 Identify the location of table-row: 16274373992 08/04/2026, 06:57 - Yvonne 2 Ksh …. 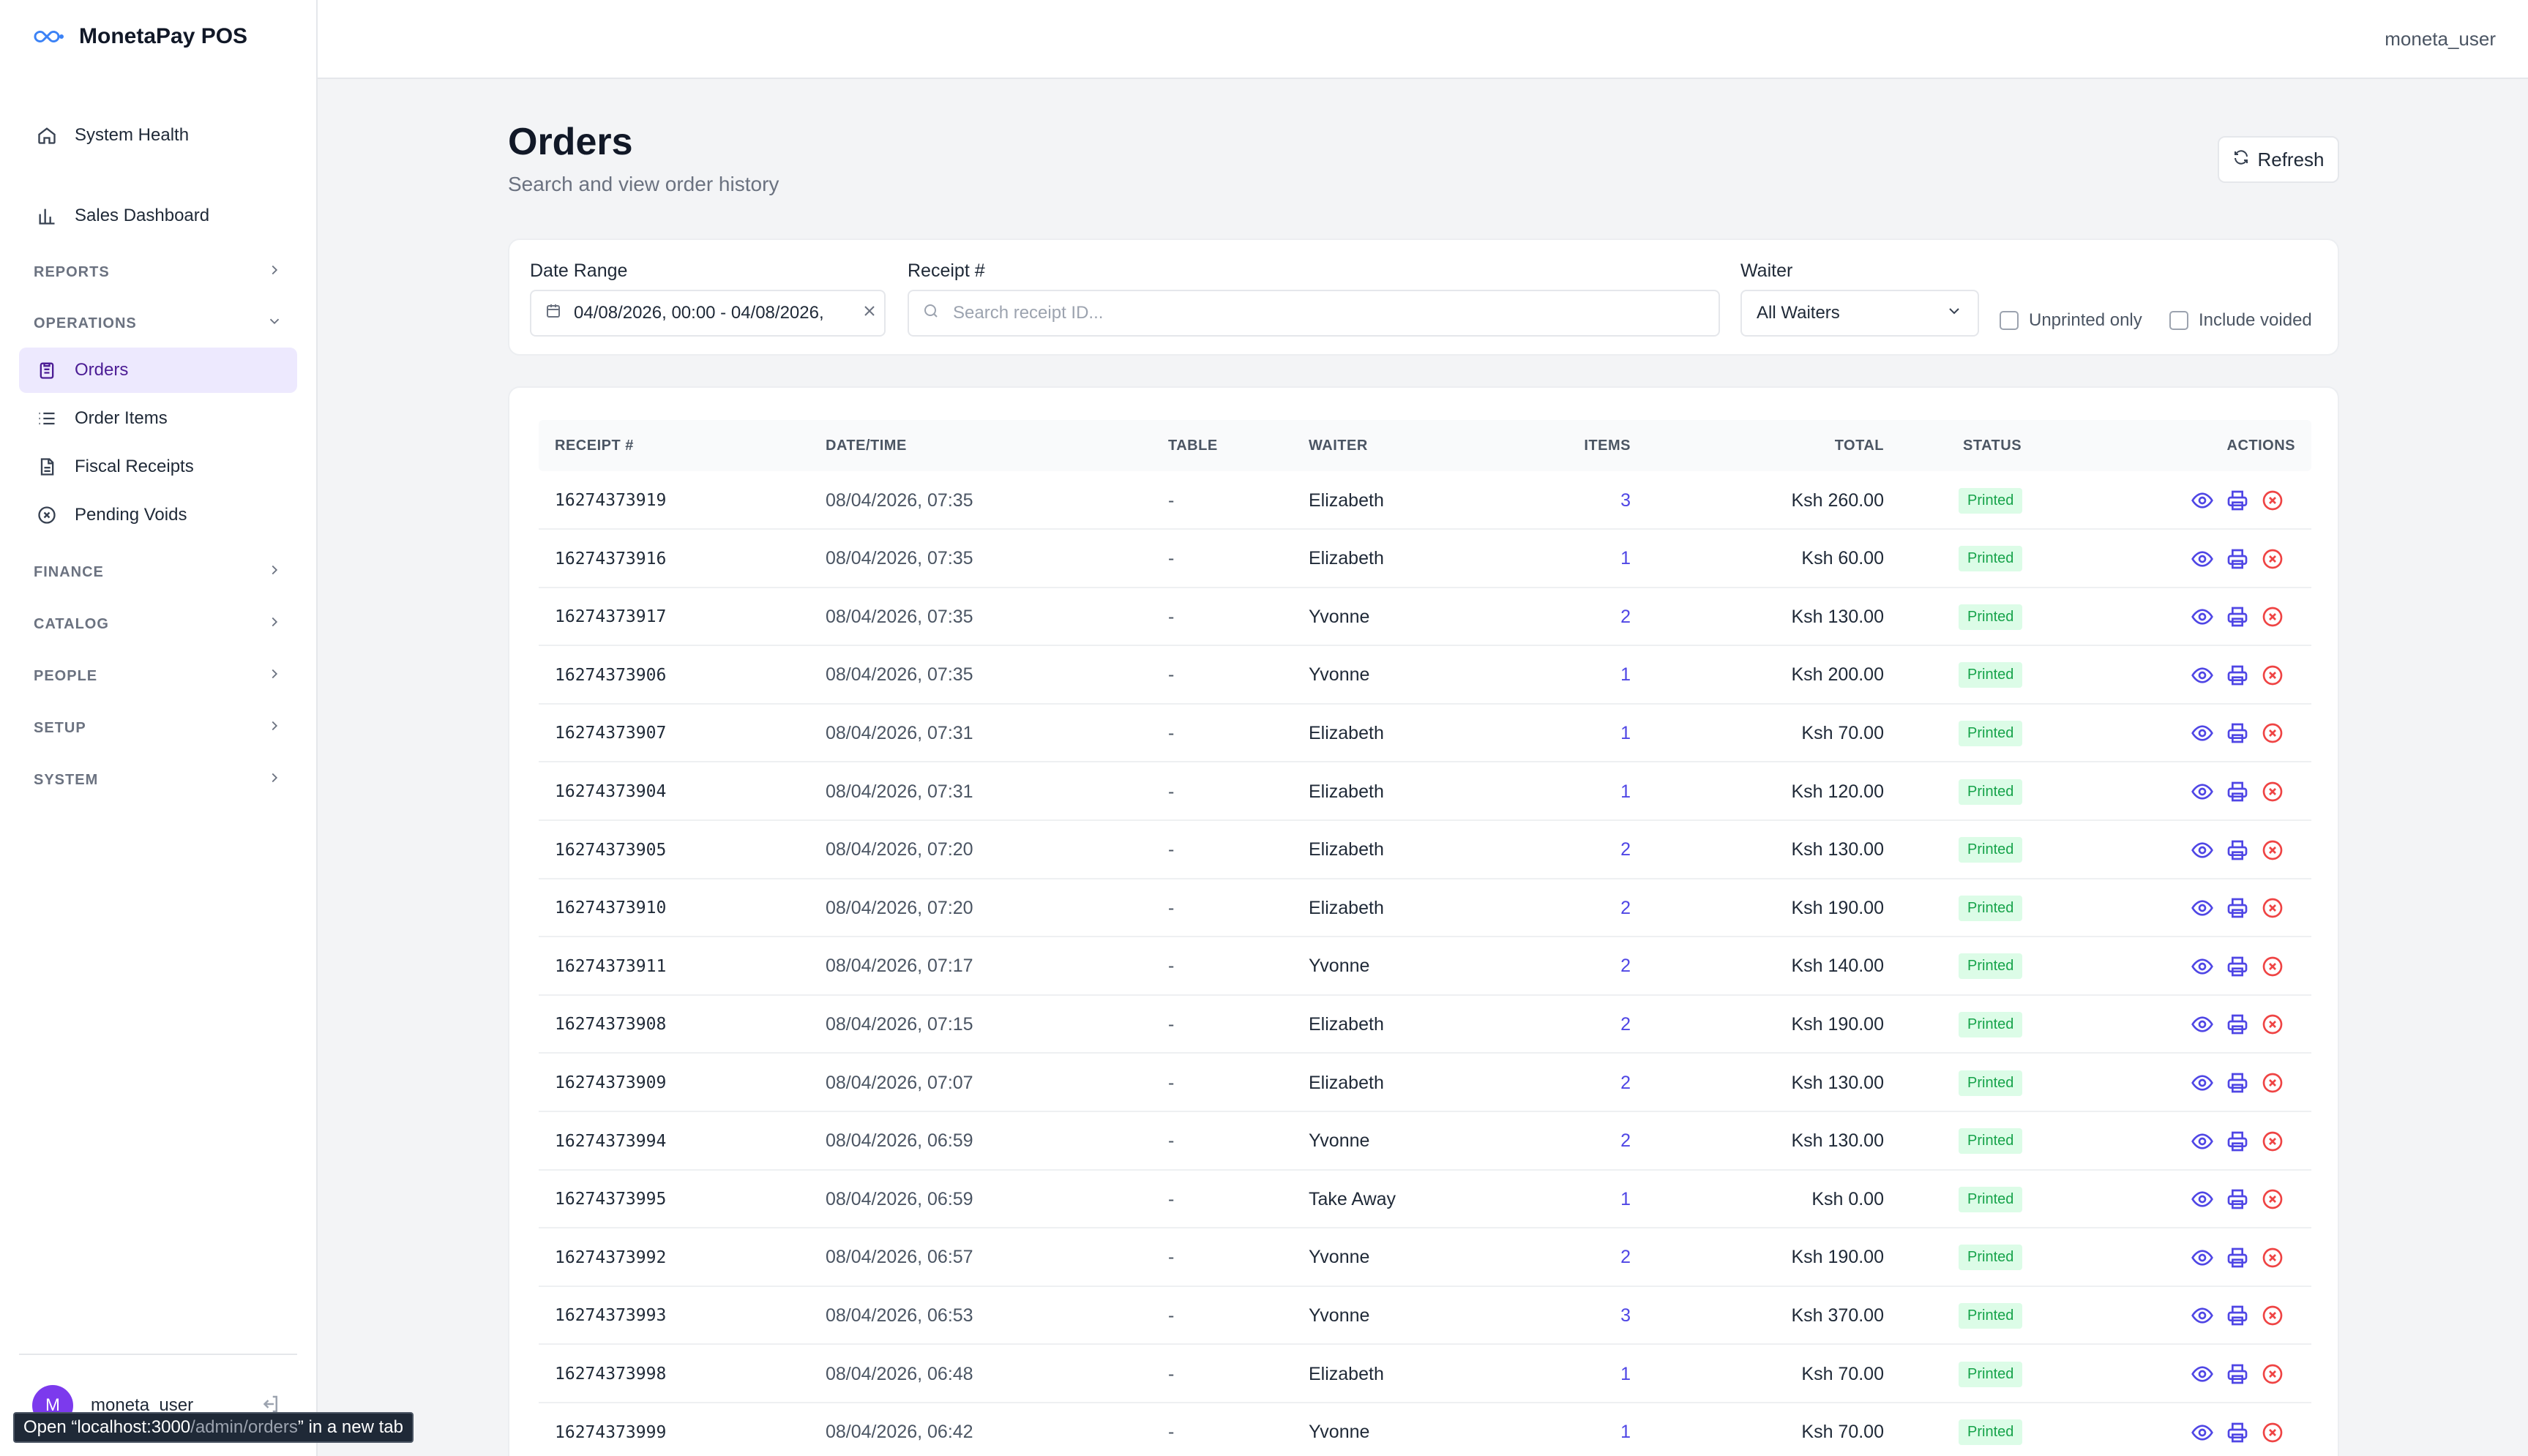
(1425, 1257).